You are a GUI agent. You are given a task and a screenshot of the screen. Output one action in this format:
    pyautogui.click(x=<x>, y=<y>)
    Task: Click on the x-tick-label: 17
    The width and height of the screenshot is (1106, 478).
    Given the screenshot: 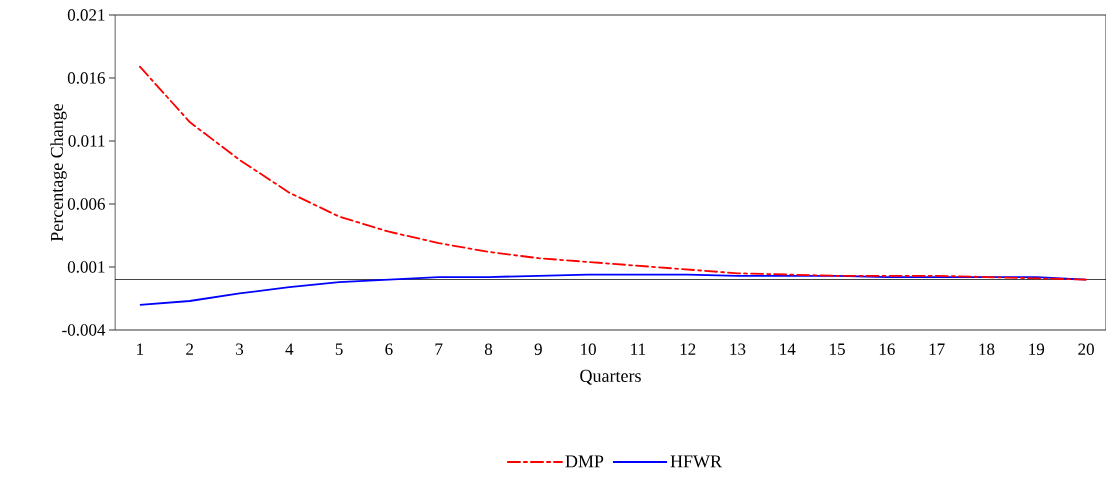 What is the action you would take?
    pyautogui.click(x=937, y=349)
    